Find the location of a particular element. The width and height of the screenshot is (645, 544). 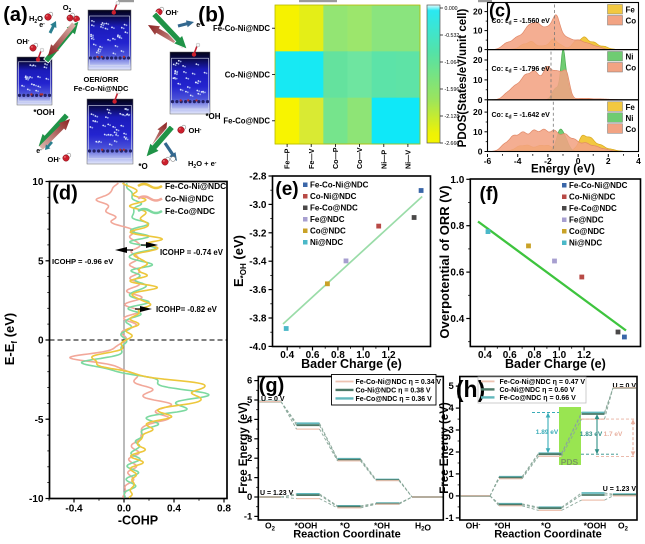

svg-text: -2.8 is located at coordinates (258, 177).